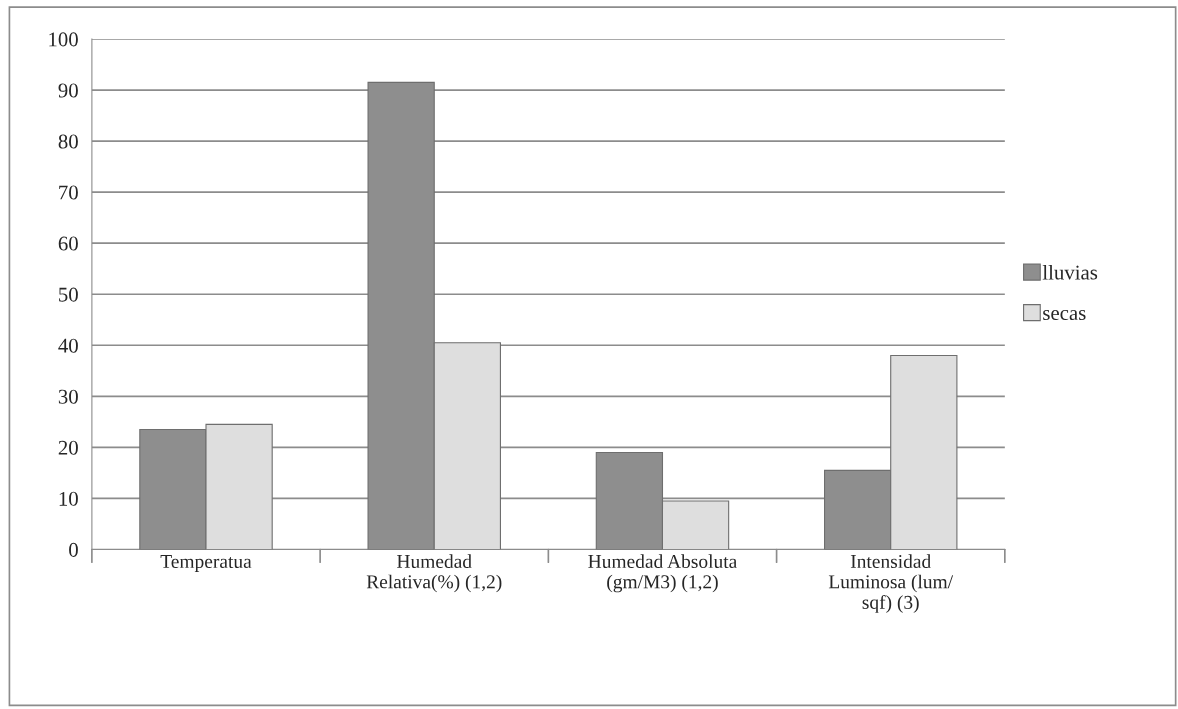 This screenshot has width=1178, height=709. I want to click on y-tick-label: 10, so click(68, 498).